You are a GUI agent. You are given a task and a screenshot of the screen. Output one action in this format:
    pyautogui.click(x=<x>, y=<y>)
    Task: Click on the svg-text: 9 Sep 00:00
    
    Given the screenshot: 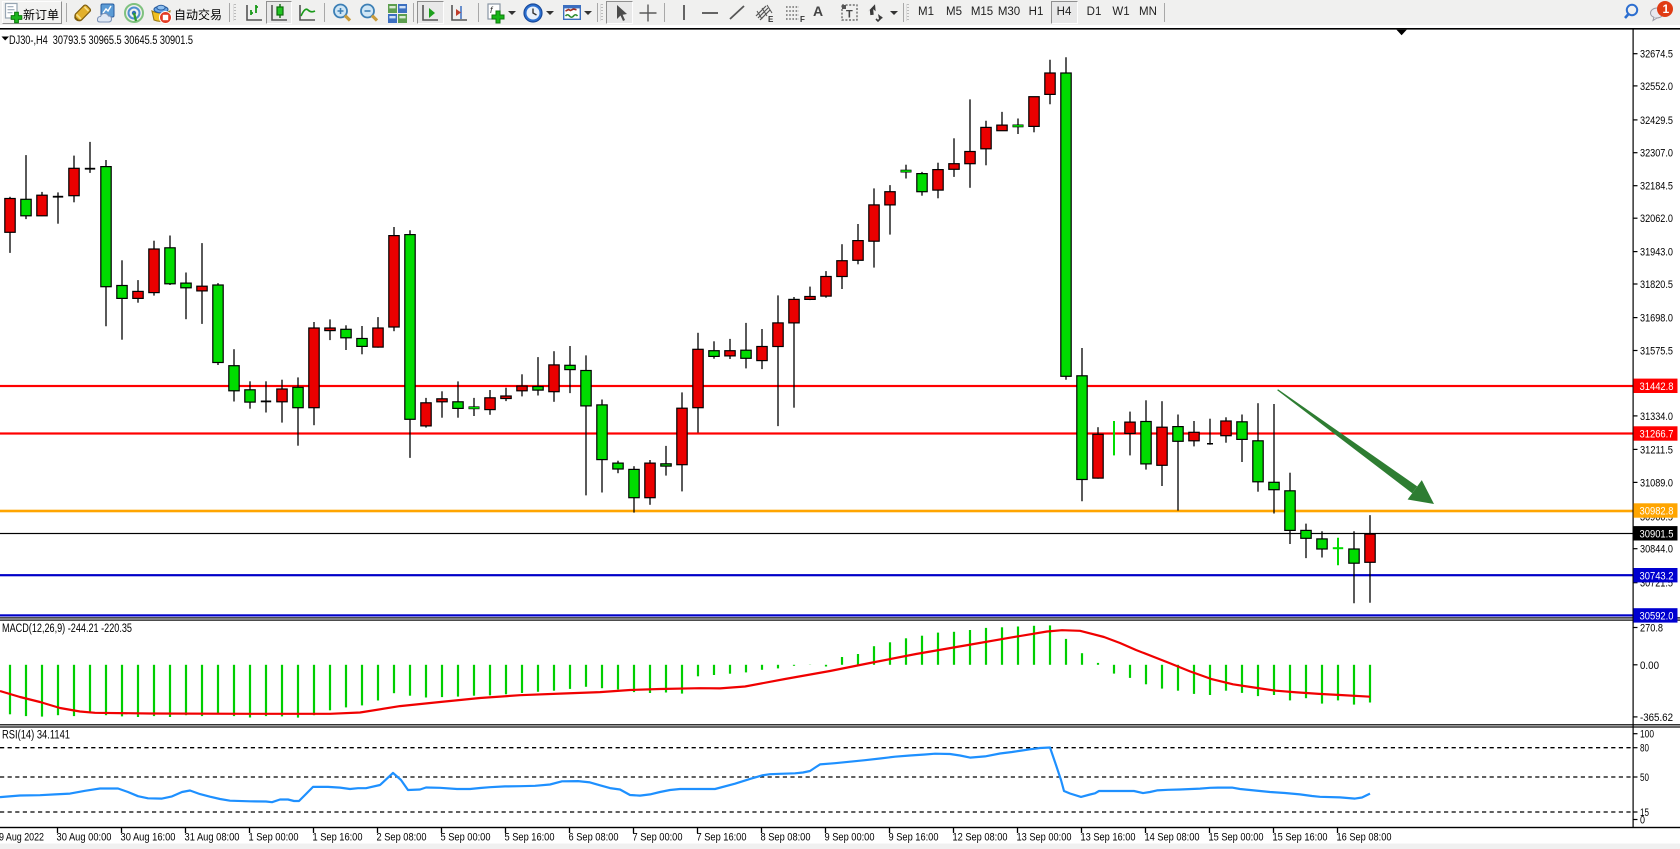 What is the action you would take?
    pyautogui.click(x=850, y=838)
    